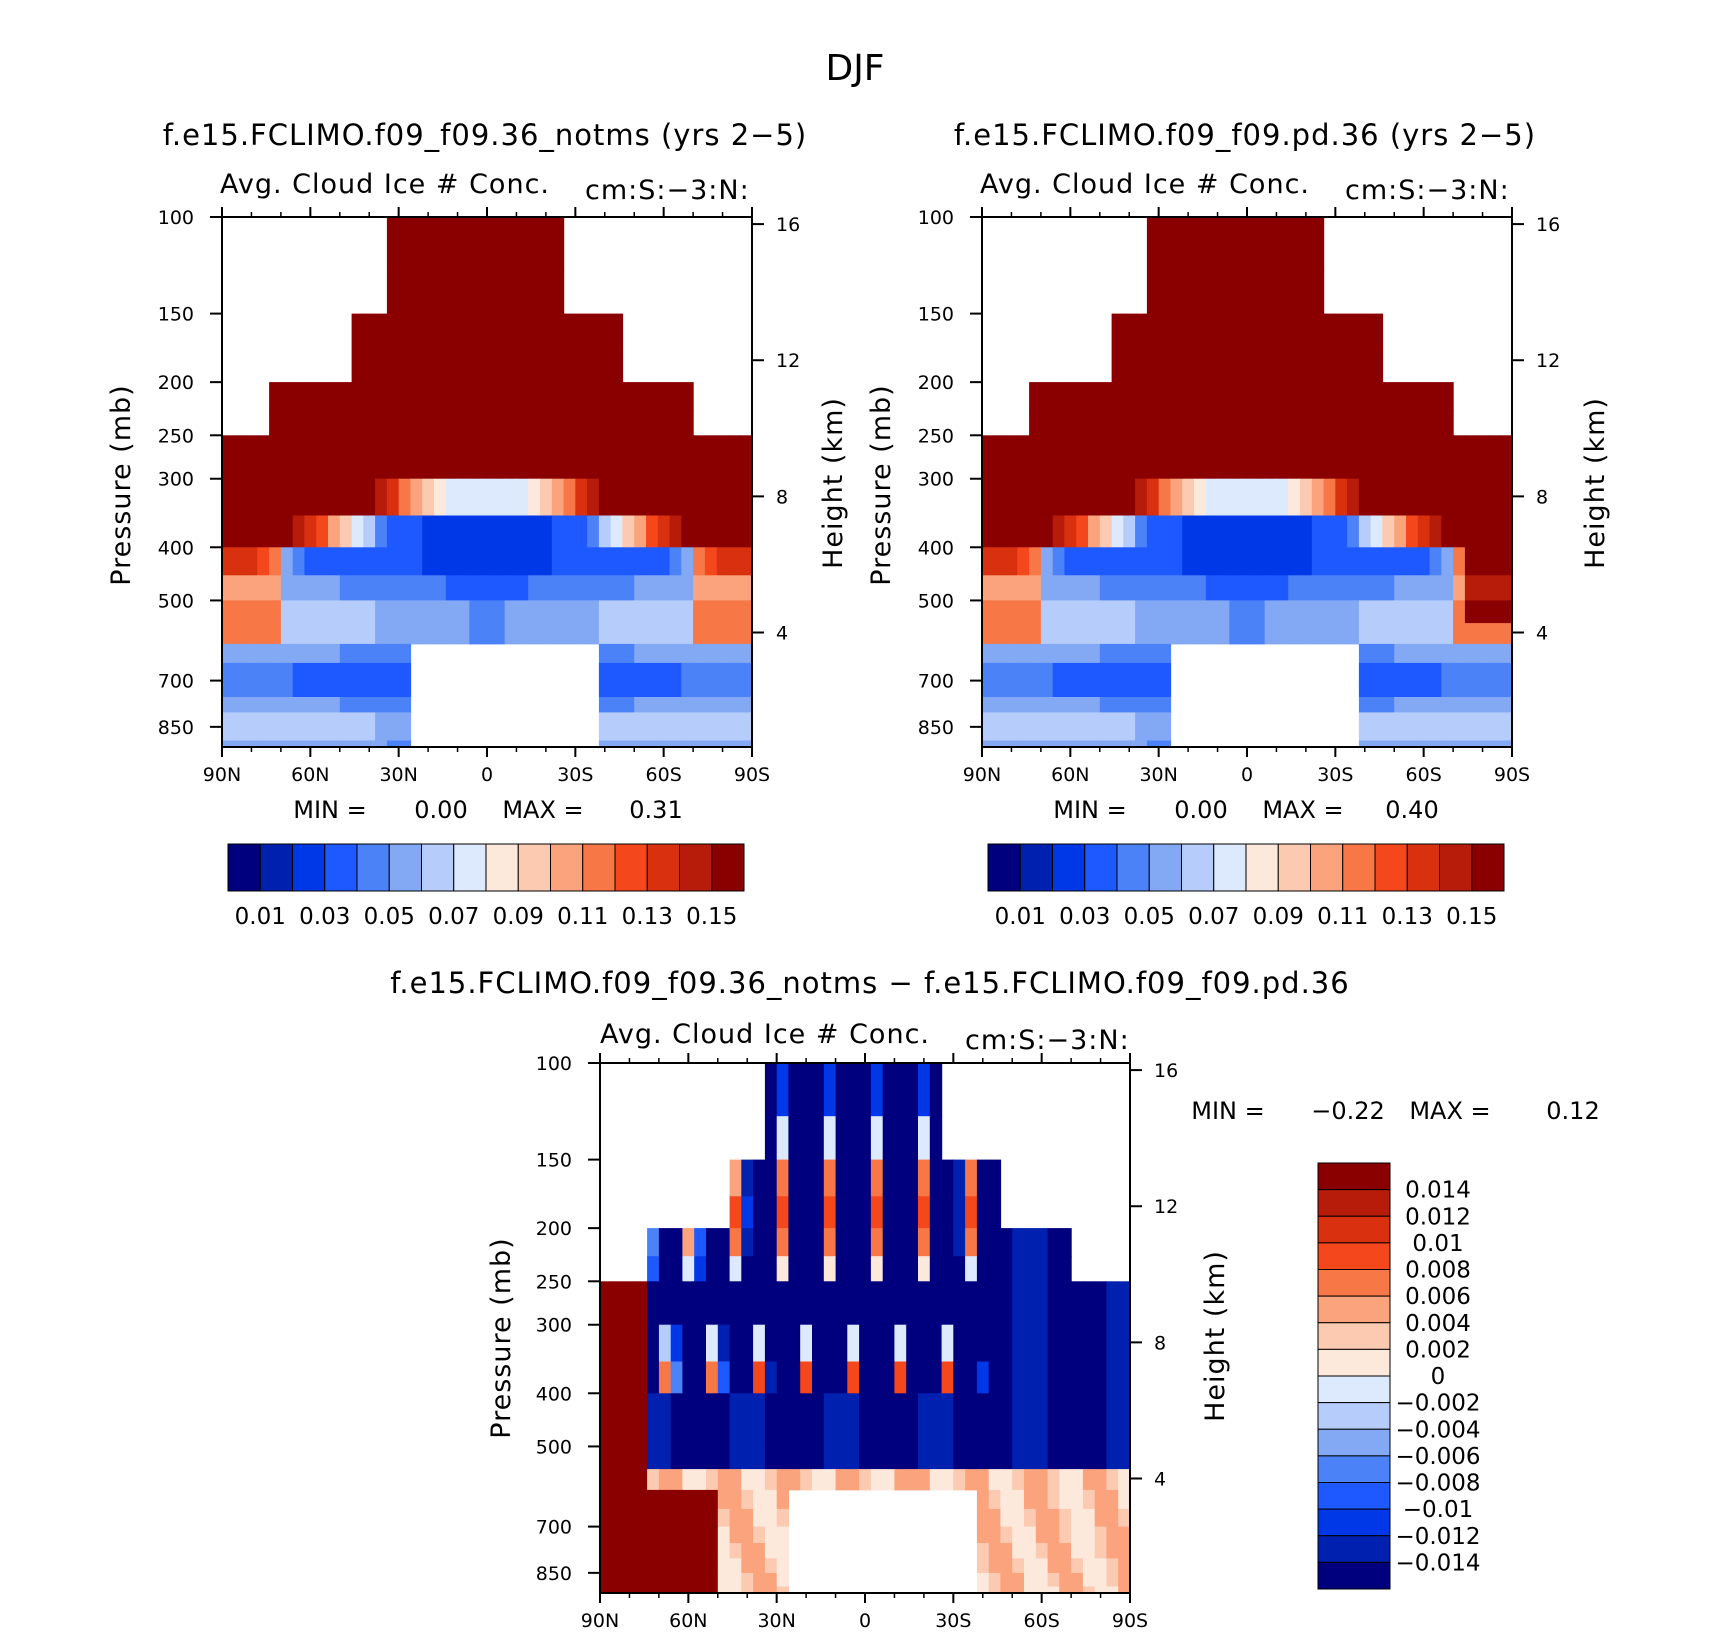 This screenshot has width=1710, height=1639. Describe the element at coordinates (222, 775) in the screenshot. I see `x-tick-label: 90N` at that location.